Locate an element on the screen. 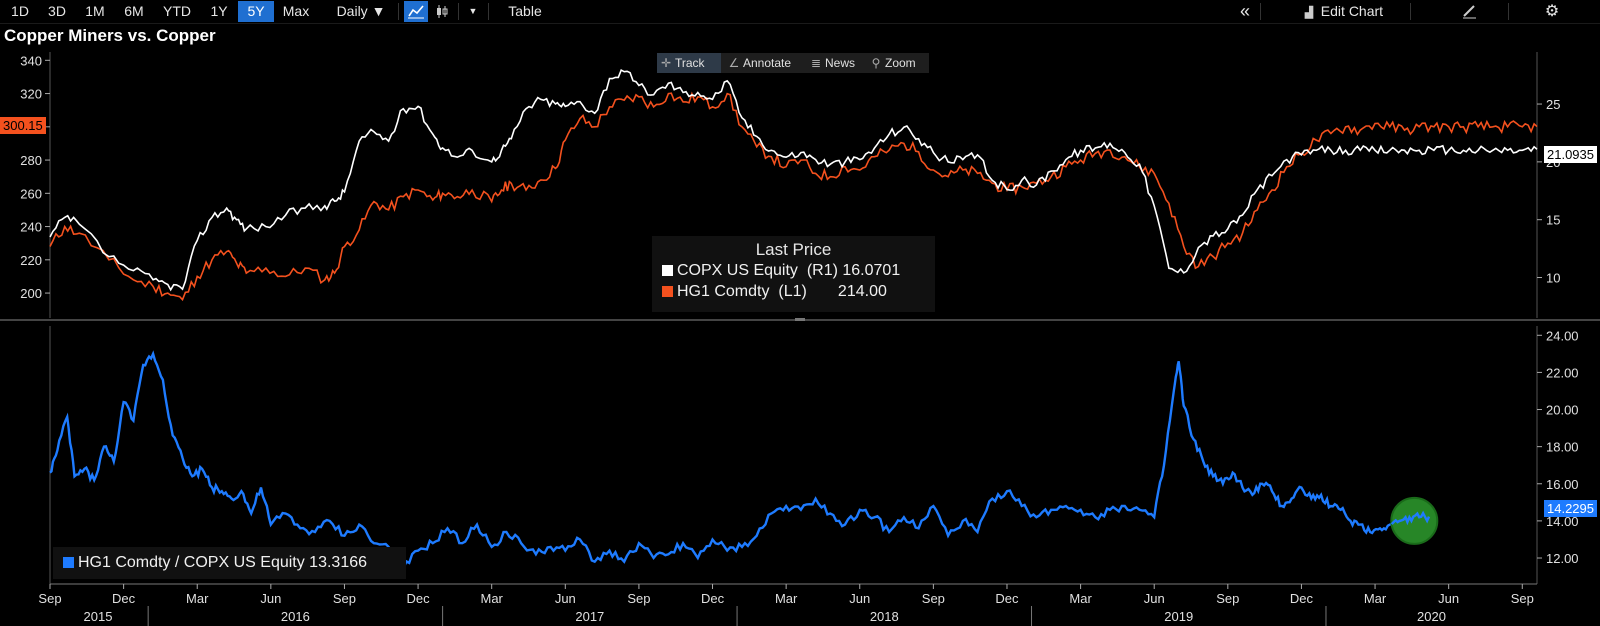 This screenshot has width=1600, height=626. legend-ratio: HG1 Comdty / COPX US Equity 13.3166 is located at coordinates (229, 563).